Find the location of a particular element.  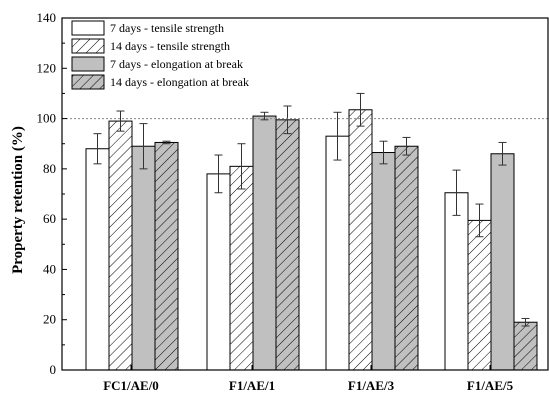

y-tick-label: 0 is located at coordinates (53, 369).